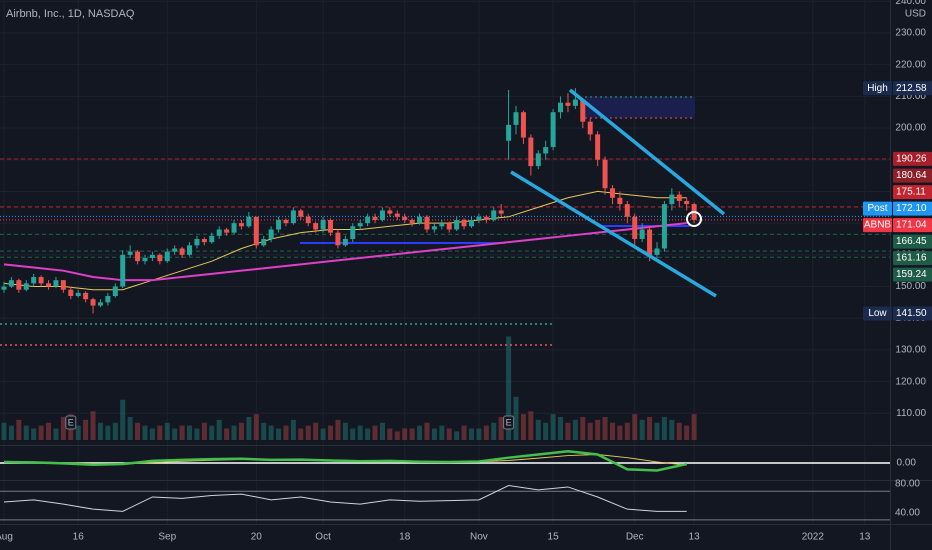 This screenshot has width=932, height=550. Describe the element at coordinates (6, 537) in the screenshot. I see `x-tick-label: Aug` at that location.